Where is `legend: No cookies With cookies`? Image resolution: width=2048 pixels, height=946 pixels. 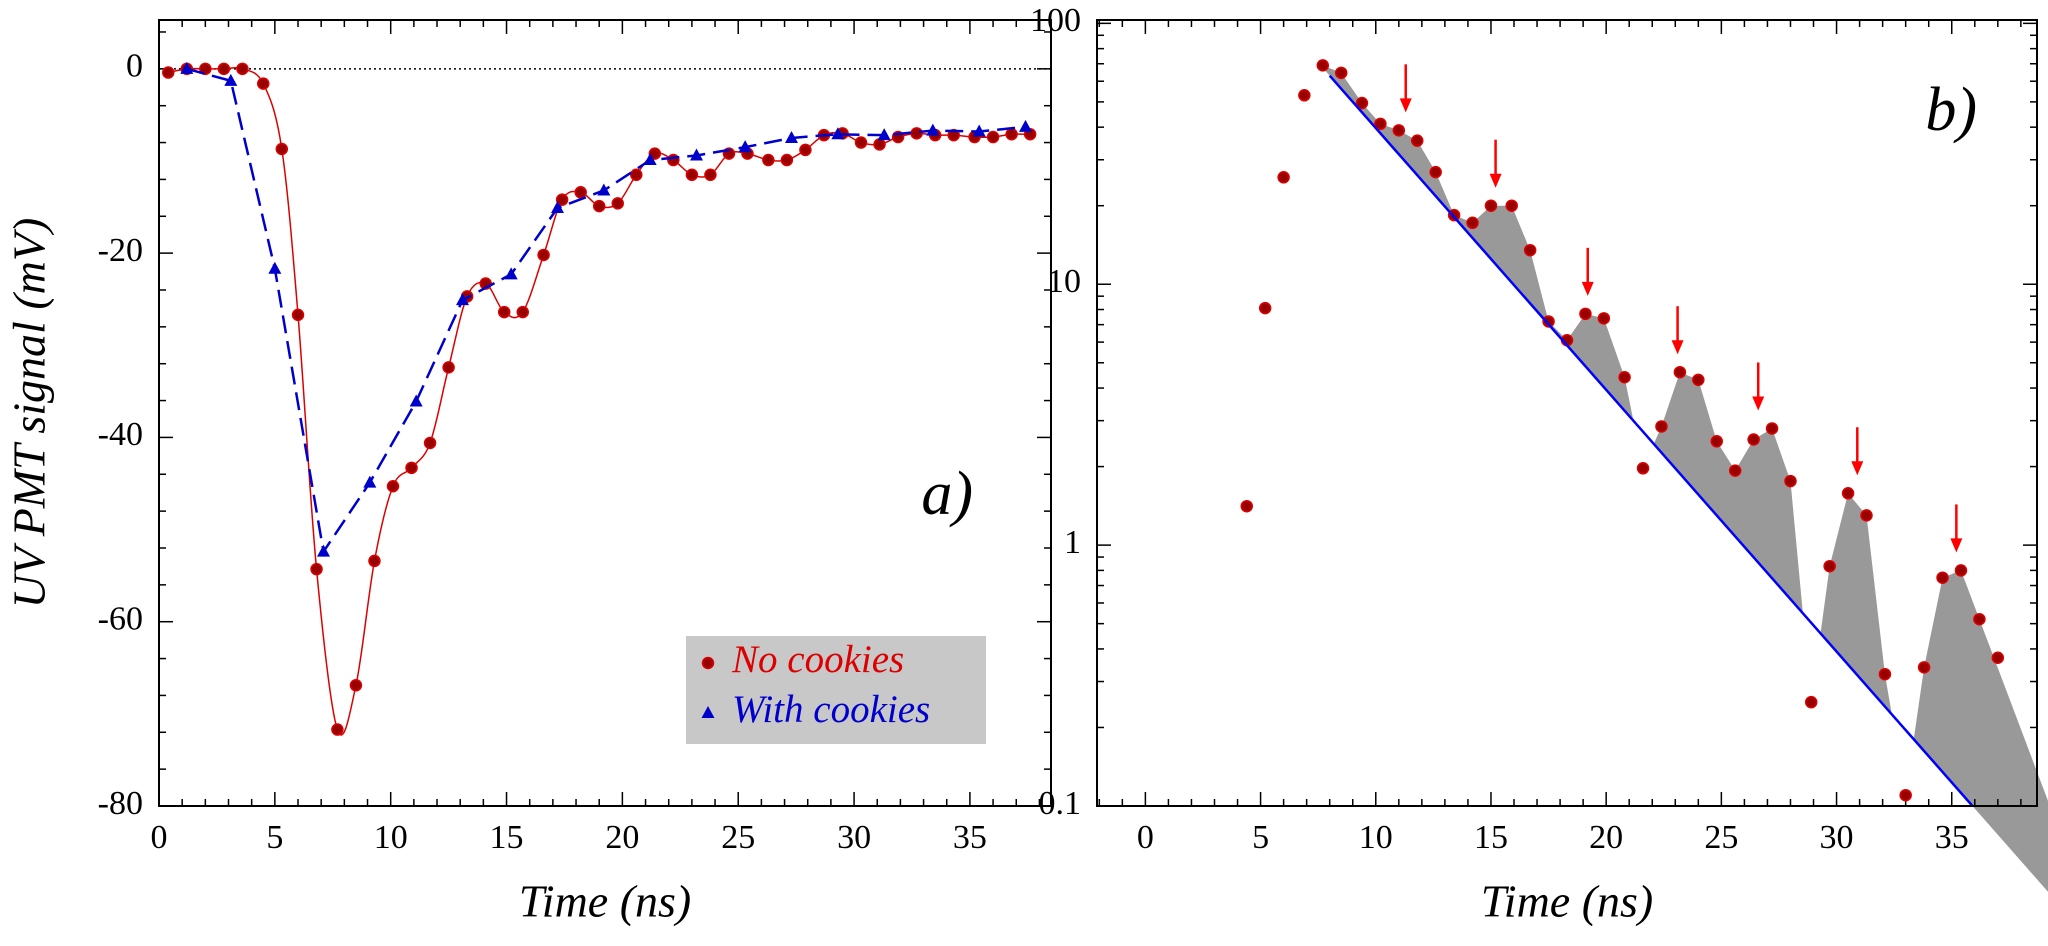
legend: No cookies With cookies is located at coordinates (836, 690).